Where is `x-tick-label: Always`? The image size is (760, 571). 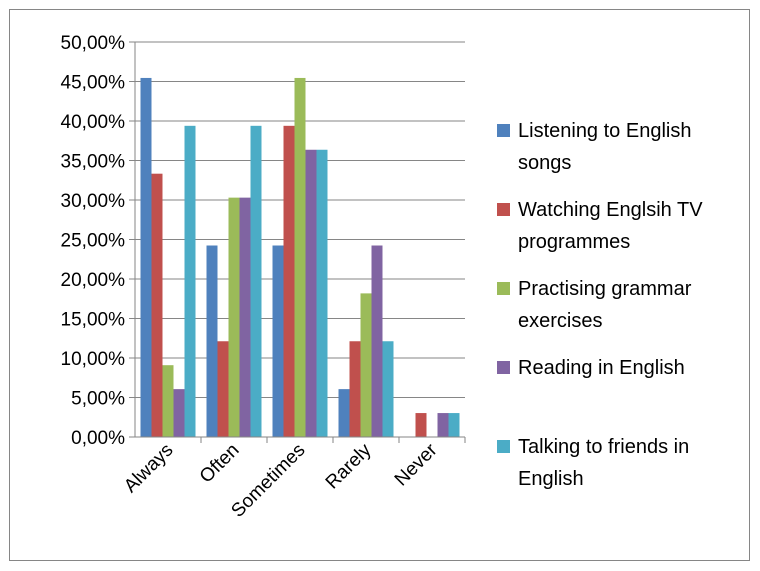
x-tick-label: Always is located at coordinates (148, 468).